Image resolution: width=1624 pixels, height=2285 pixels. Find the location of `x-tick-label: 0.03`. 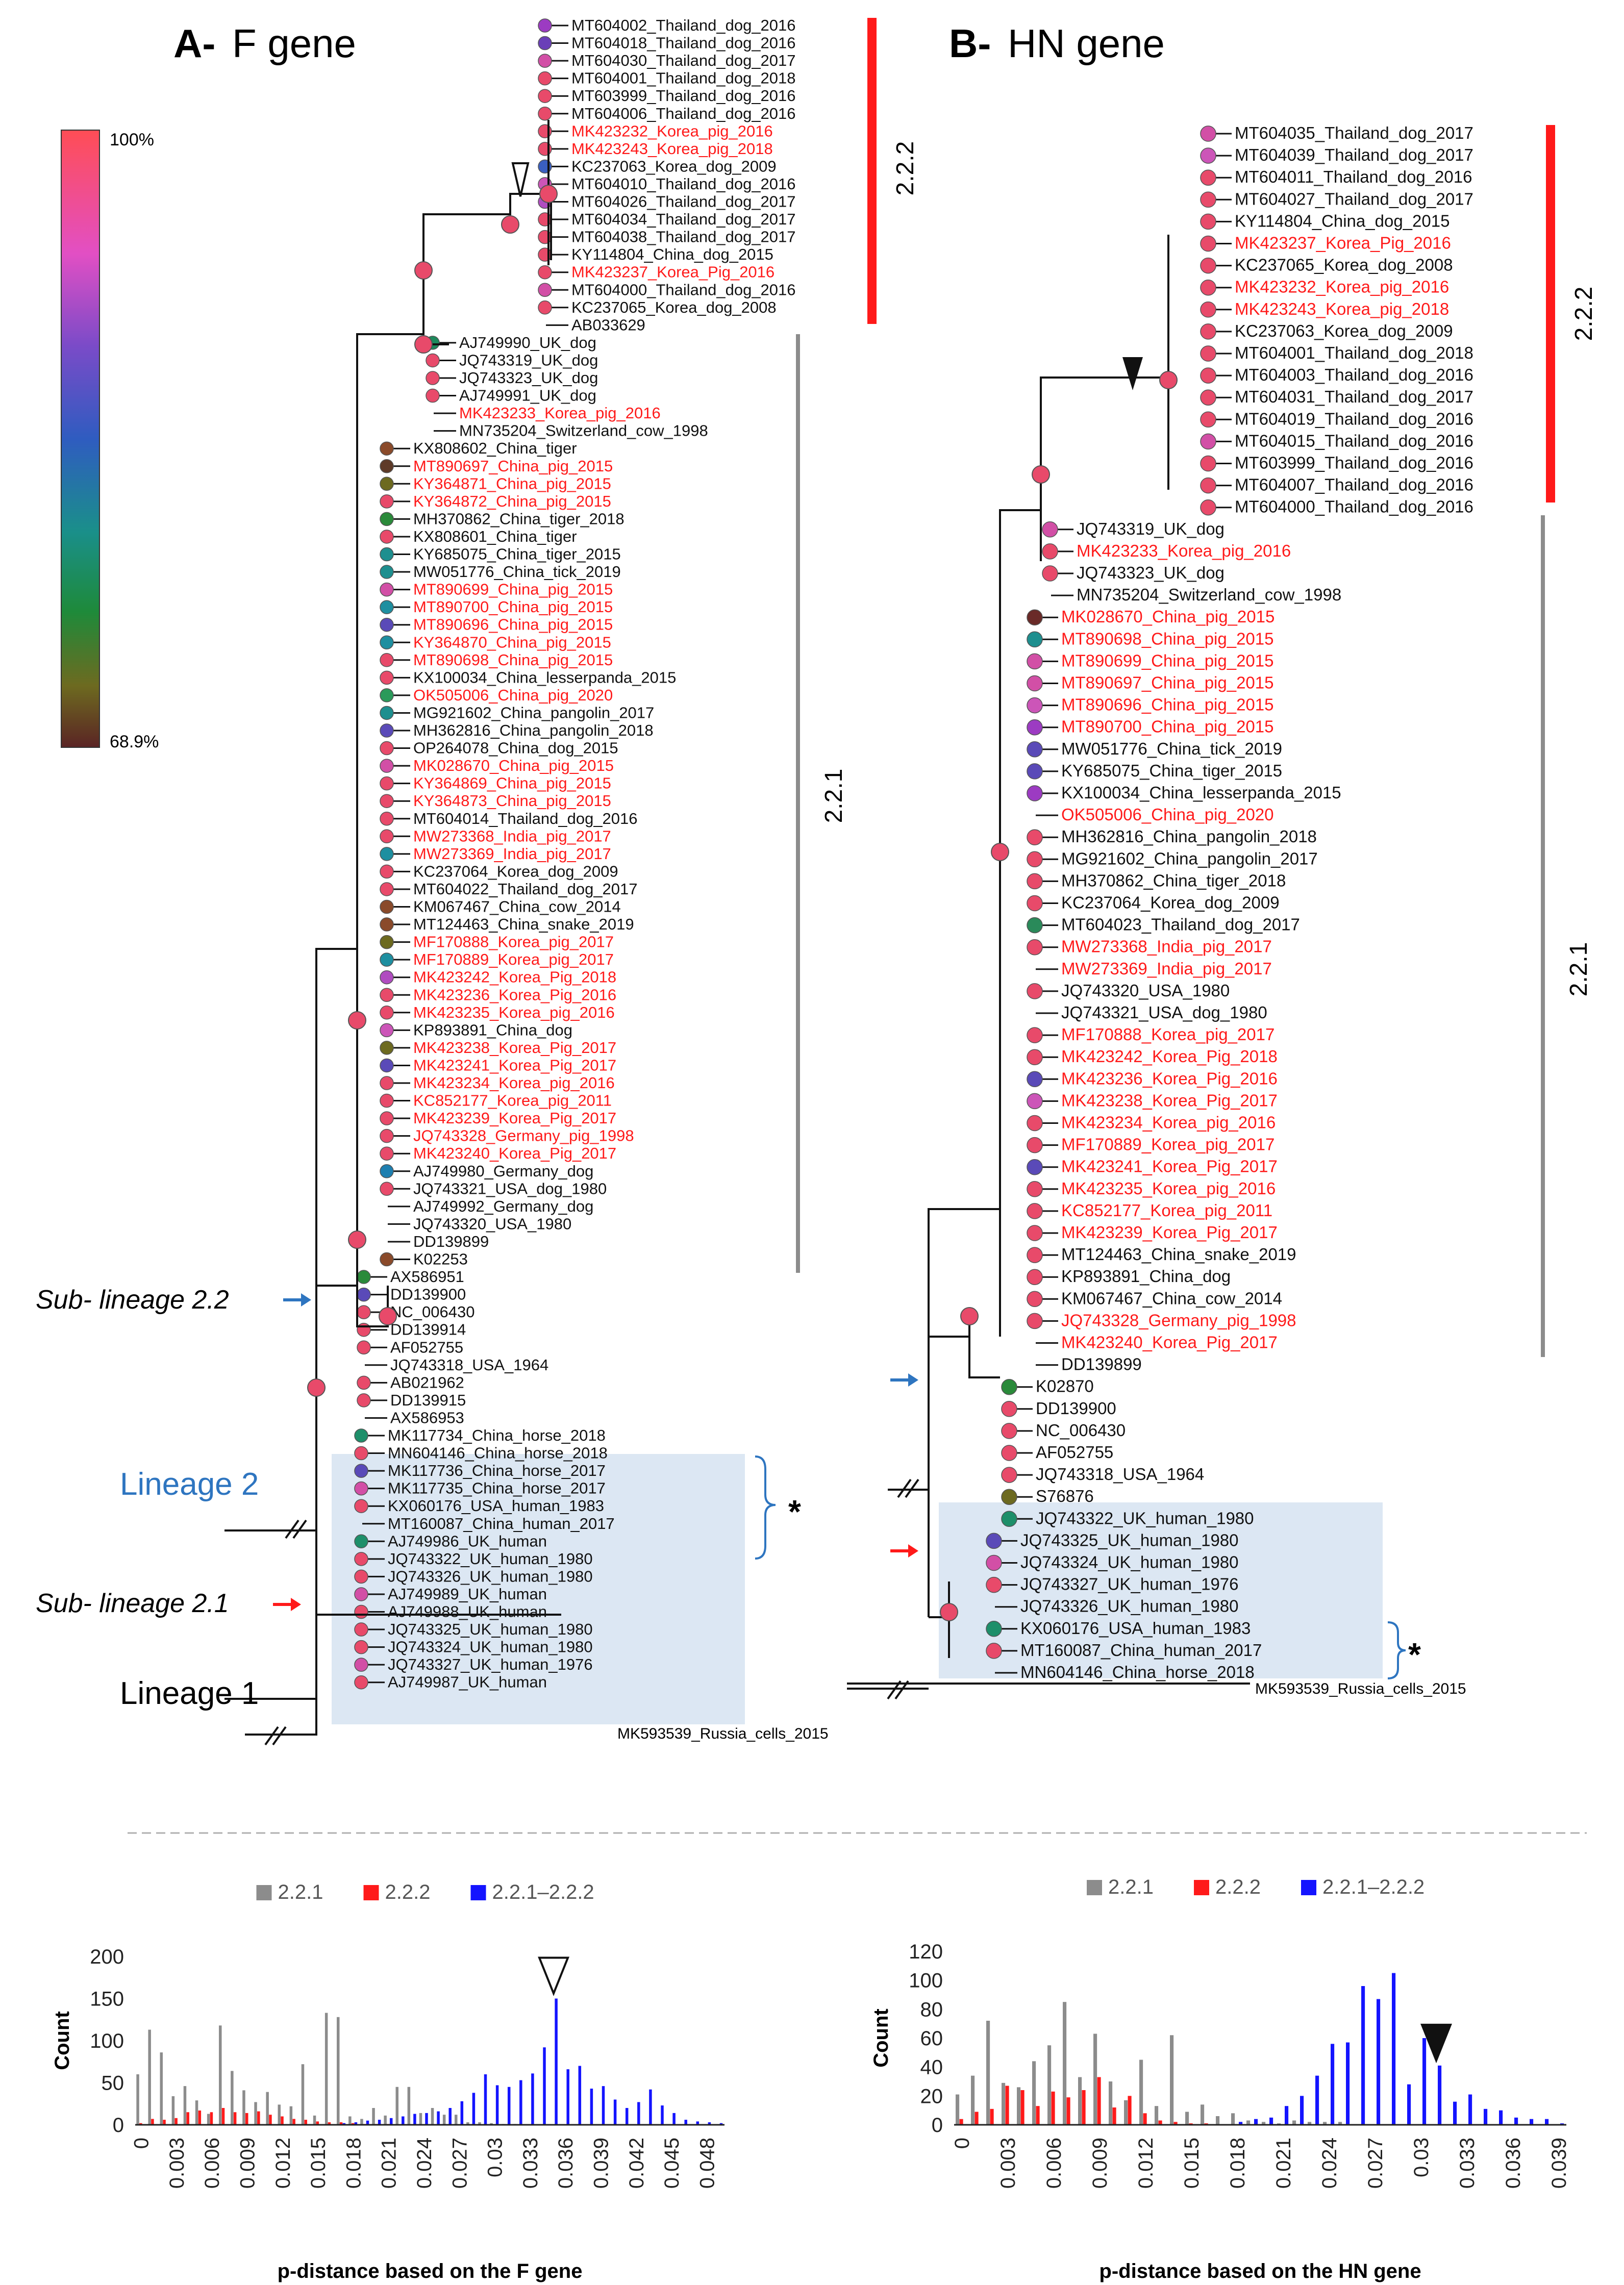

x-tick-label: 0.03 is located at coordinates (1422, 2157).